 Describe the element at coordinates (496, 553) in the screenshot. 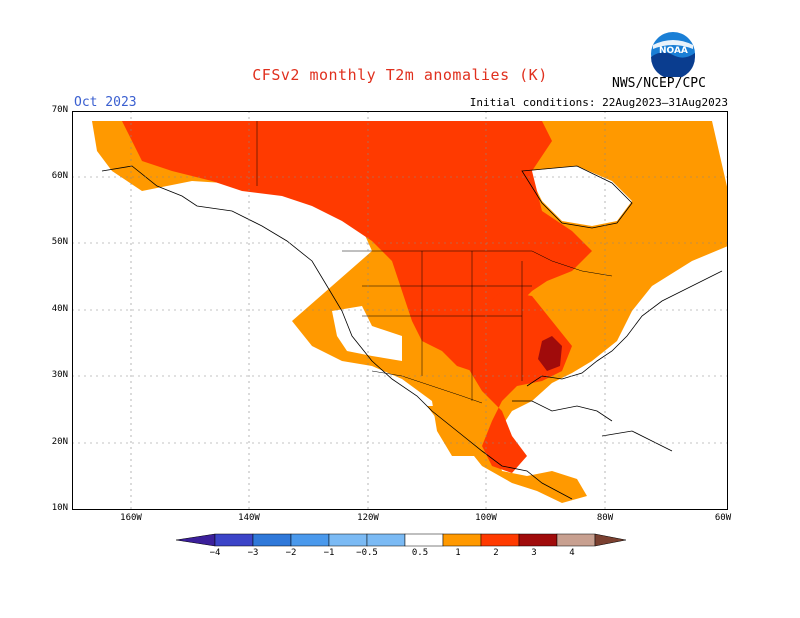

I see `colorbar-label: 2` at that location.